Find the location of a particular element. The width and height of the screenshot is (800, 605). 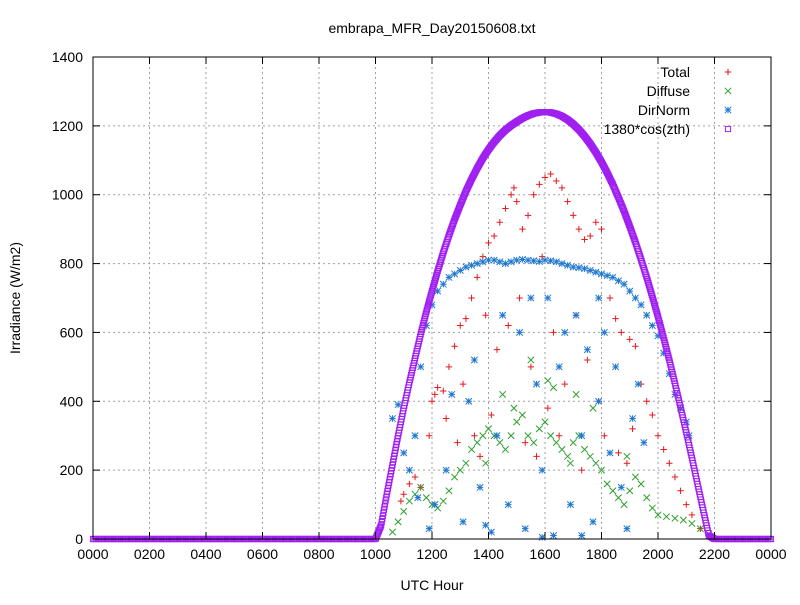

legend-marker is located at coordinates (728, 110).